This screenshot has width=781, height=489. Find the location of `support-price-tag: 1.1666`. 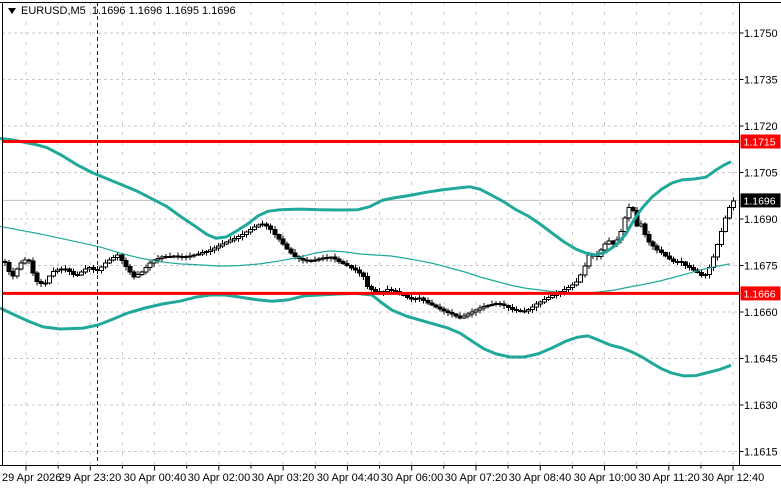

support-price-tag: 1.1666 is located at coordinates (760, 293).